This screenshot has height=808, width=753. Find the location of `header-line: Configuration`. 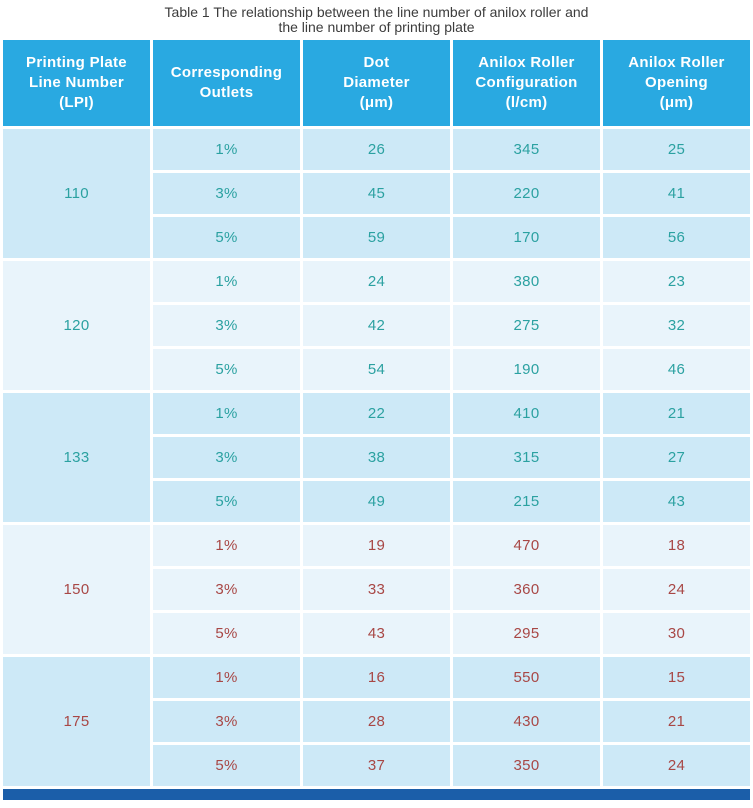

header-line: Configuration is located at coordinates (526, 82).